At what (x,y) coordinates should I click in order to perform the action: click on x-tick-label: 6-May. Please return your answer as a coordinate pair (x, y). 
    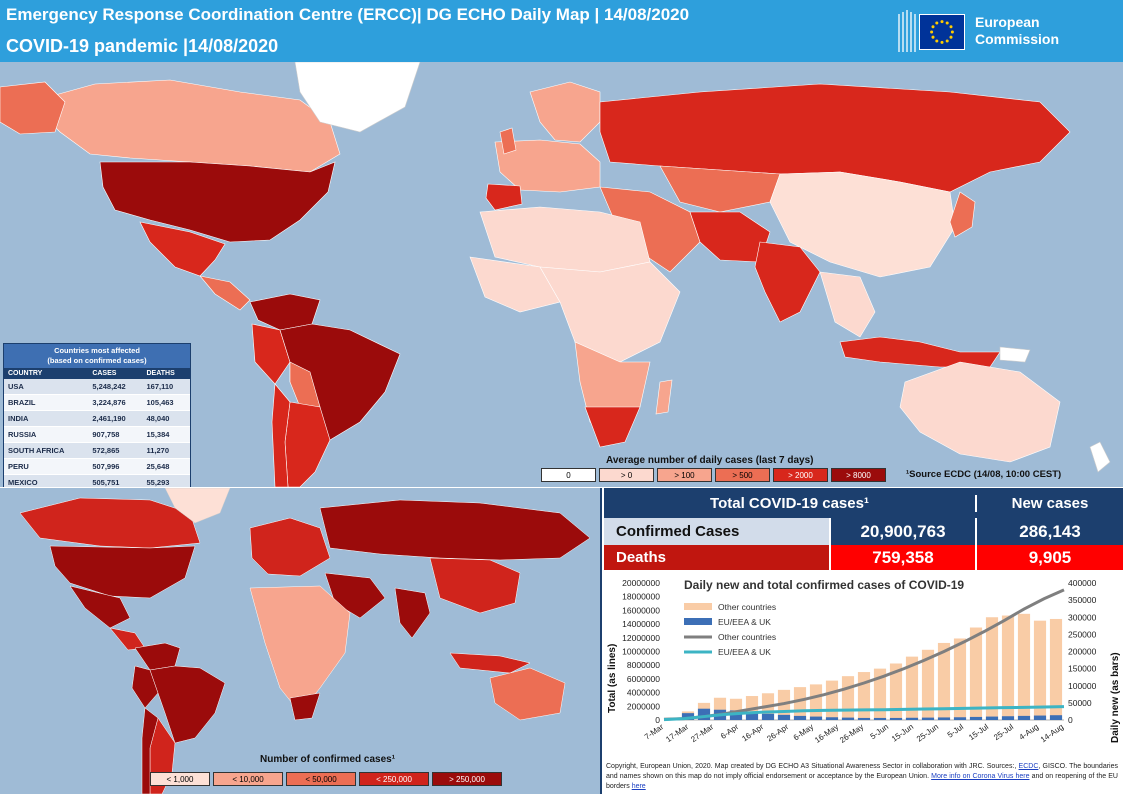
    Looking at the image, I should click on (803, 732).